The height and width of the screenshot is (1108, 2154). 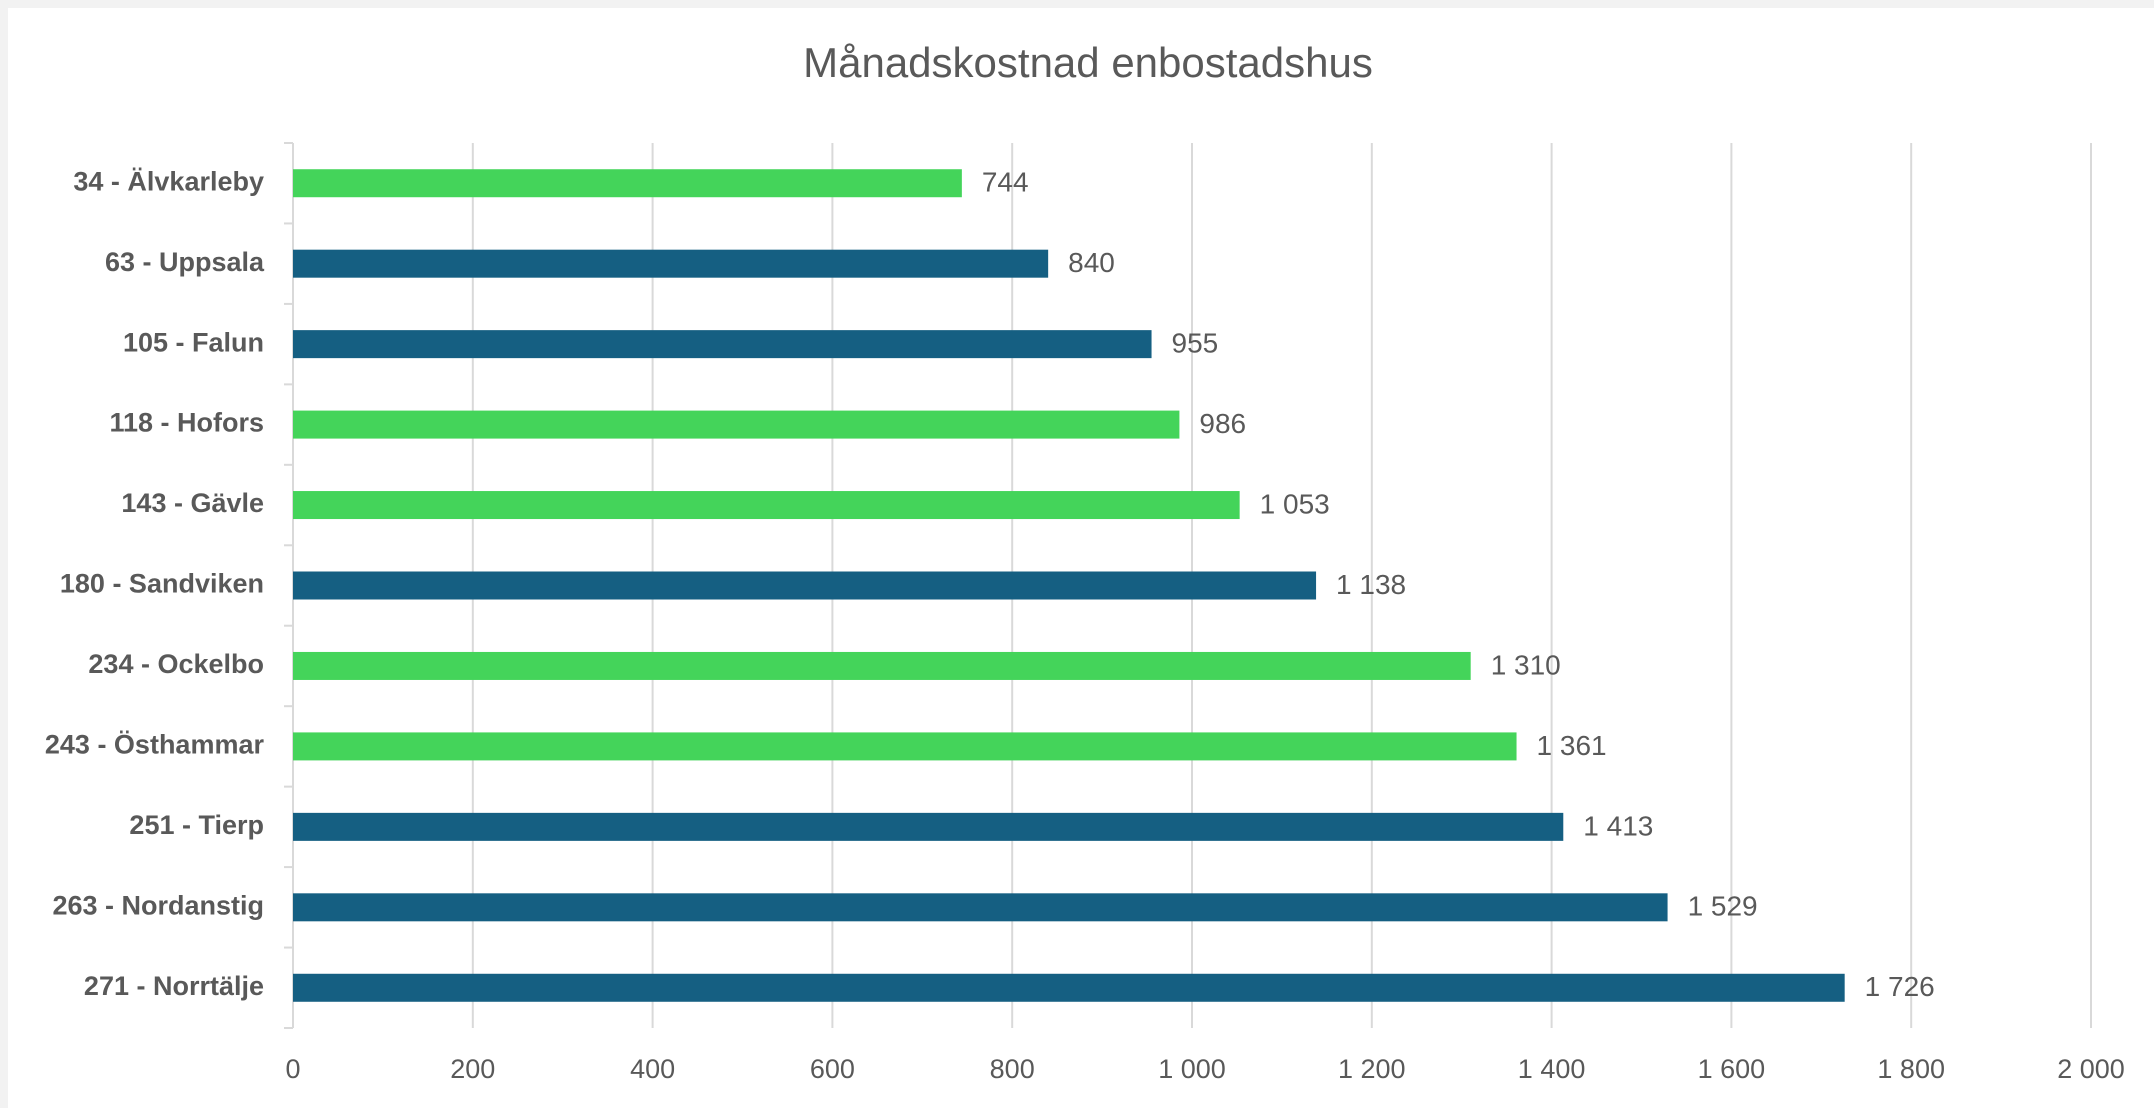 I want to click on y-tick-label: 271 - Norrtälje, so click(x=174, y=986).